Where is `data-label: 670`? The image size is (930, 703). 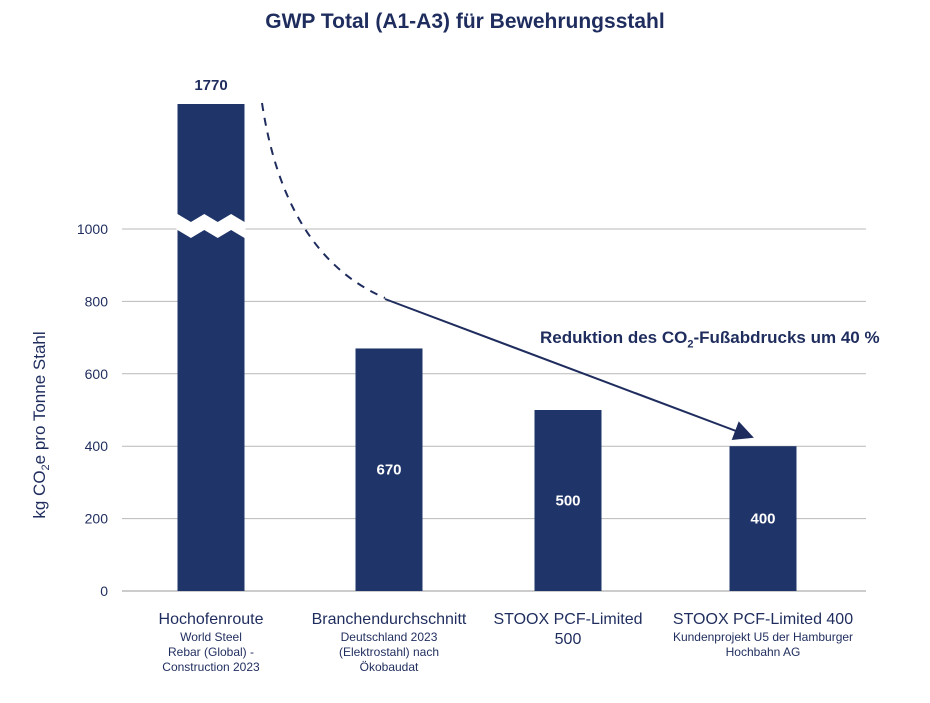
data-label: 670 is located at coordinates (388, 470).